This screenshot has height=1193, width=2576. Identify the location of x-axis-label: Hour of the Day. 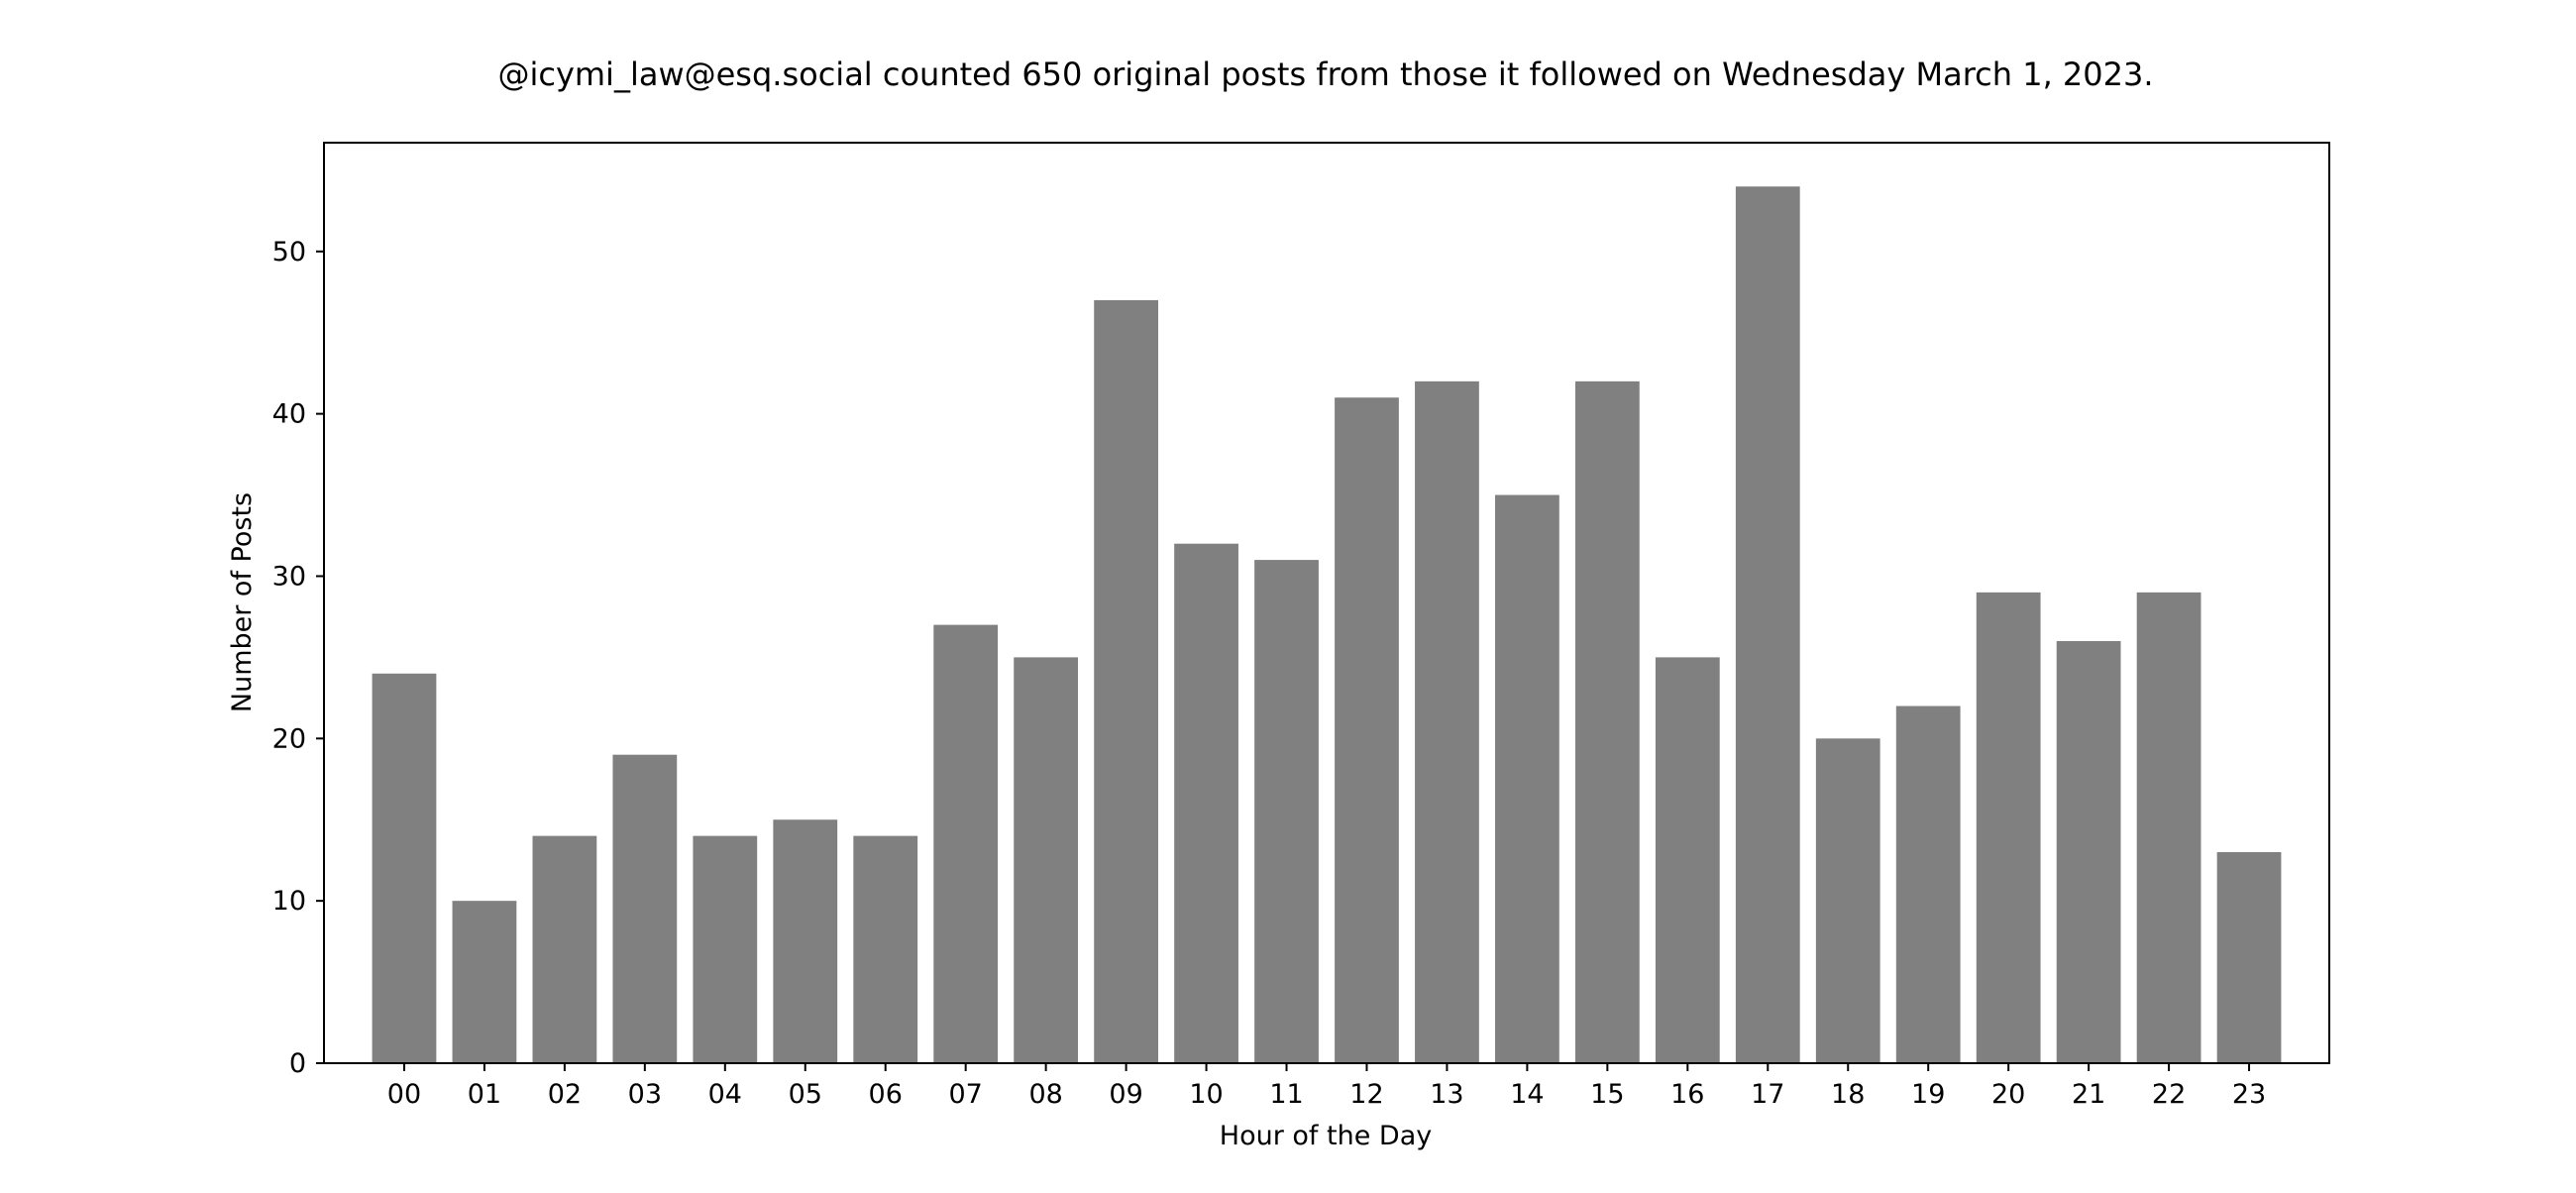
(1326, 1136).